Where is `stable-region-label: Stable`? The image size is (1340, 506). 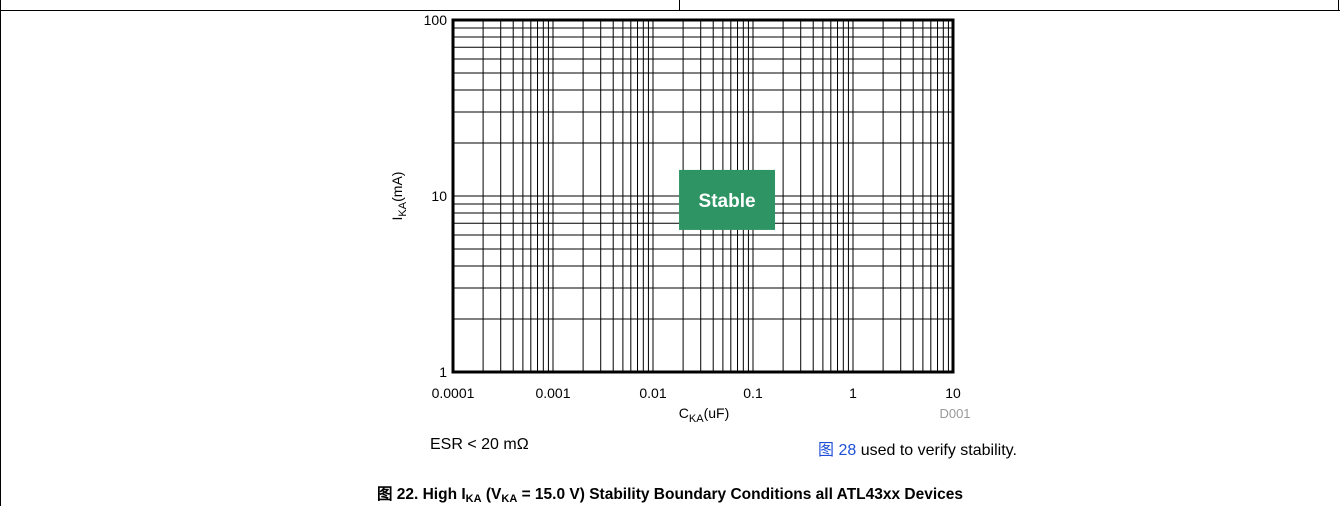 stable-region-label: Stable is located at coordinates (727, 201).